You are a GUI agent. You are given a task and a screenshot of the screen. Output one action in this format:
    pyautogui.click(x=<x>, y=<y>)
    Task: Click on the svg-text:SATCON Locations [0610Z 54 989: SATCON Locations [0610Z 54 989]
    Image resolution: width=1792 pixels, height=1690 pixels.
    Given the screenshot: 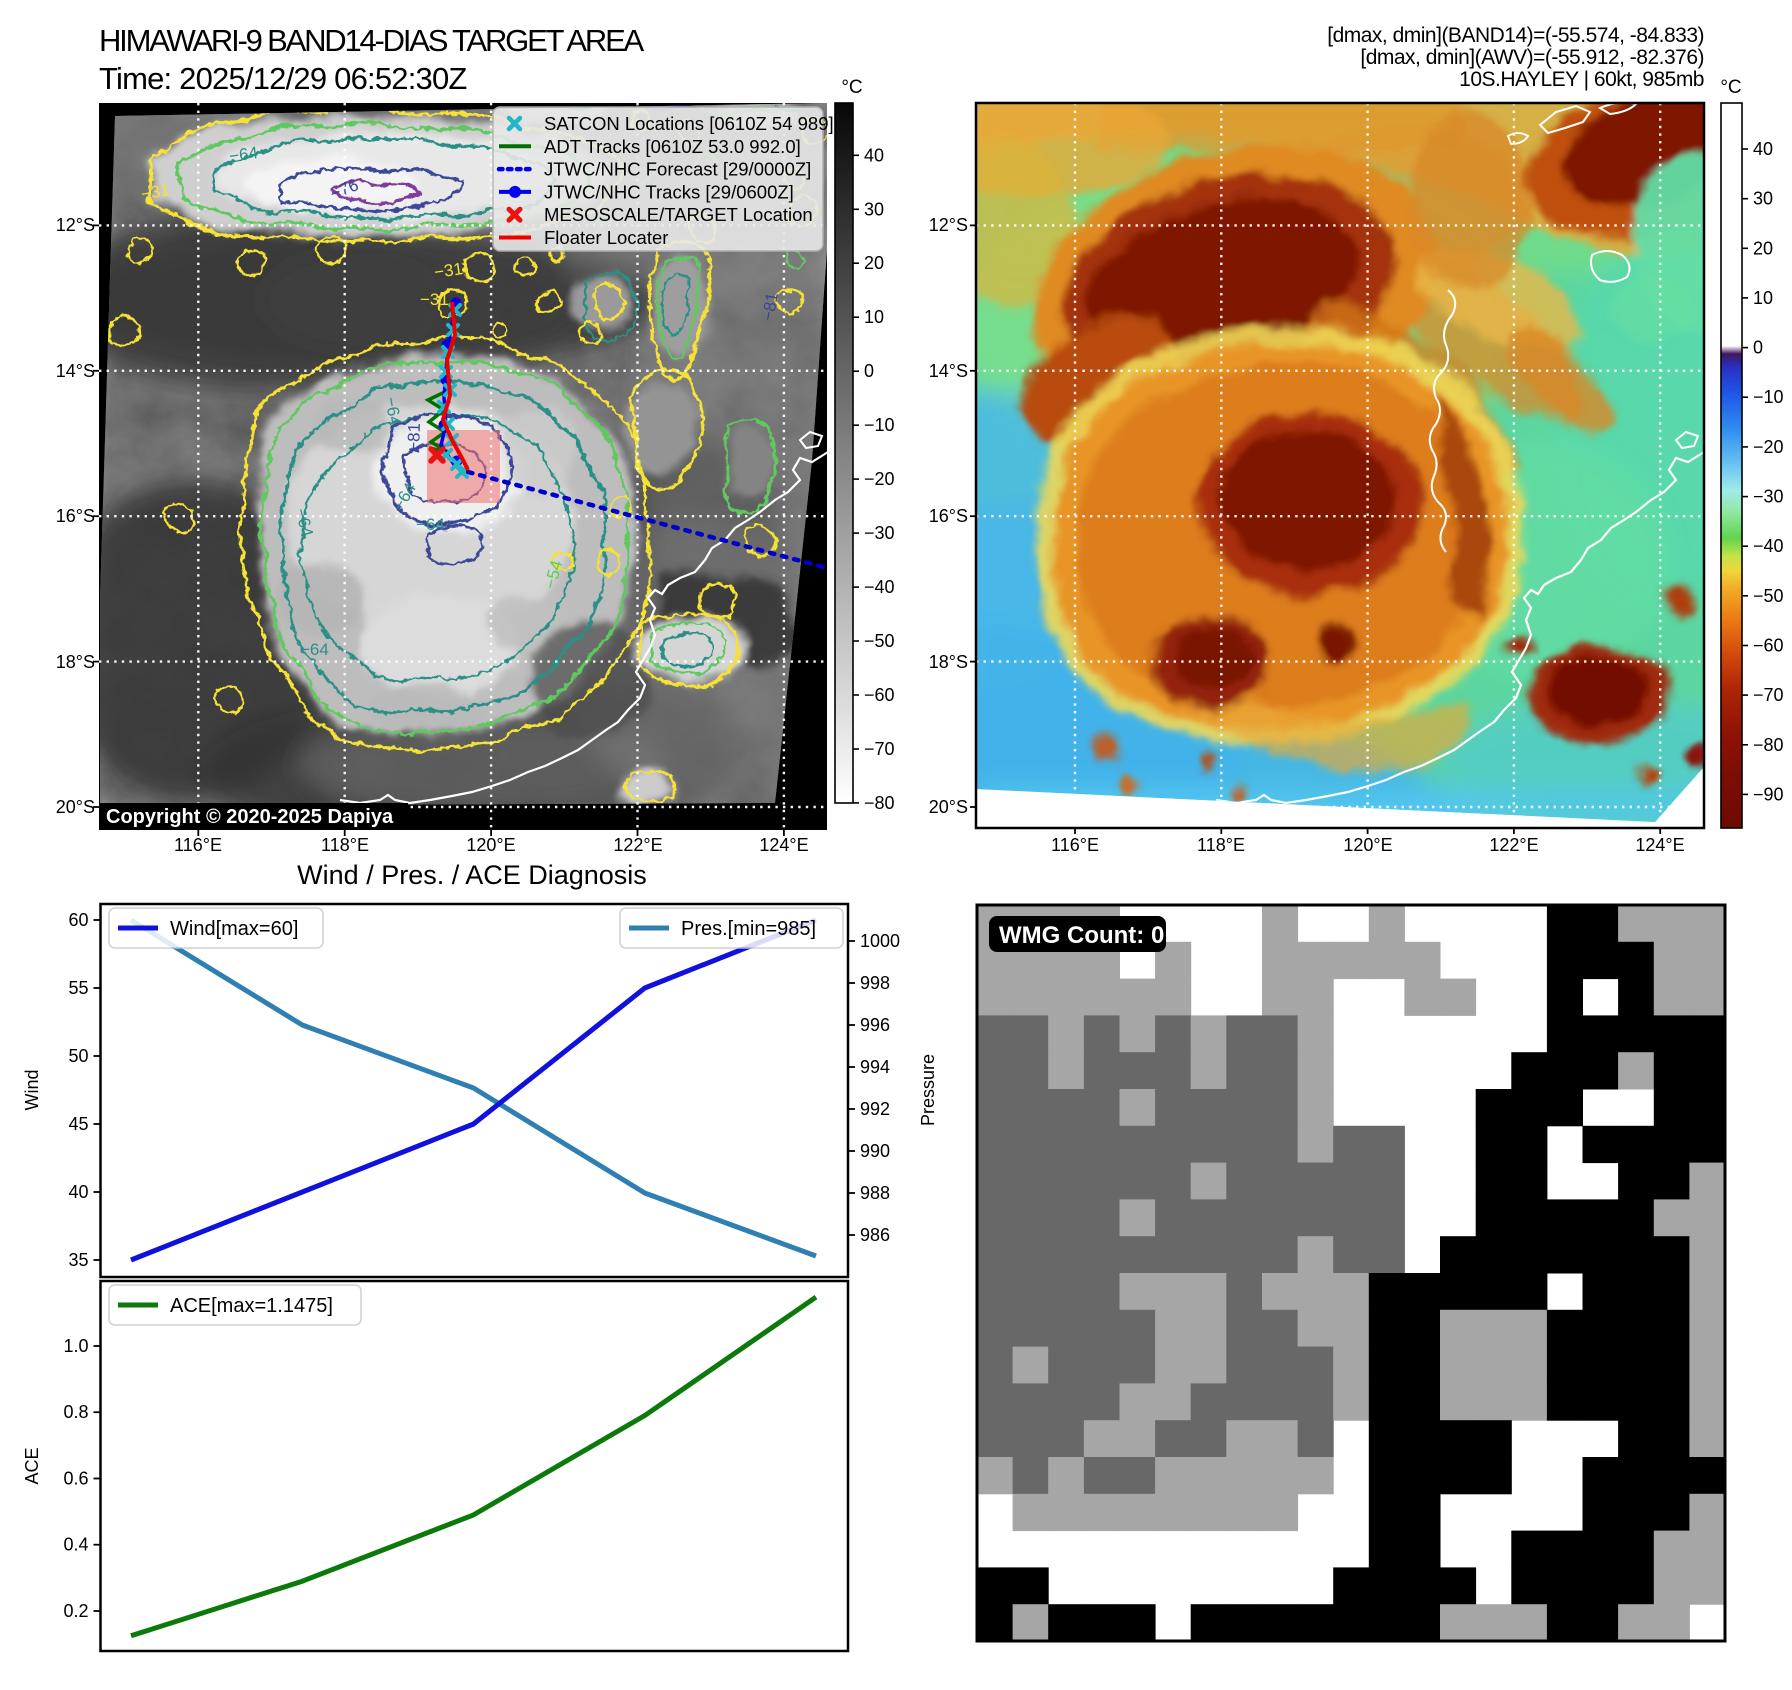 What is the action you would take?
    pyautogui.click(x=689, y=123)
    